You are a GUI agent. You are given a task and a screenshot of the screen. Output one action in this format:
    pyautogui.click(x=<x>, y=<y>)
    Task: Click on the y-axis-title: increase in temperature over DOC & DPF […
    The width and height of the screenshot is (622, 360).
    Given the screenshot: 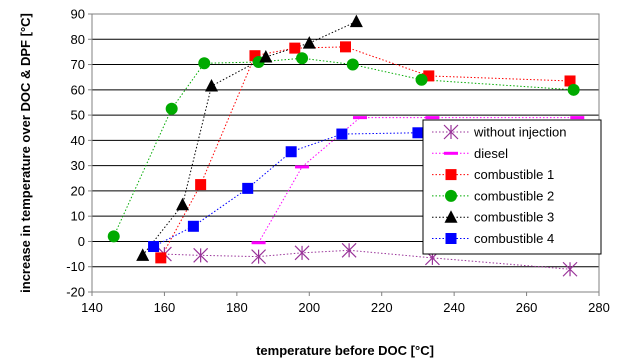 What is the action you would take?
    pyautogui.click(x=25, y=153)
    